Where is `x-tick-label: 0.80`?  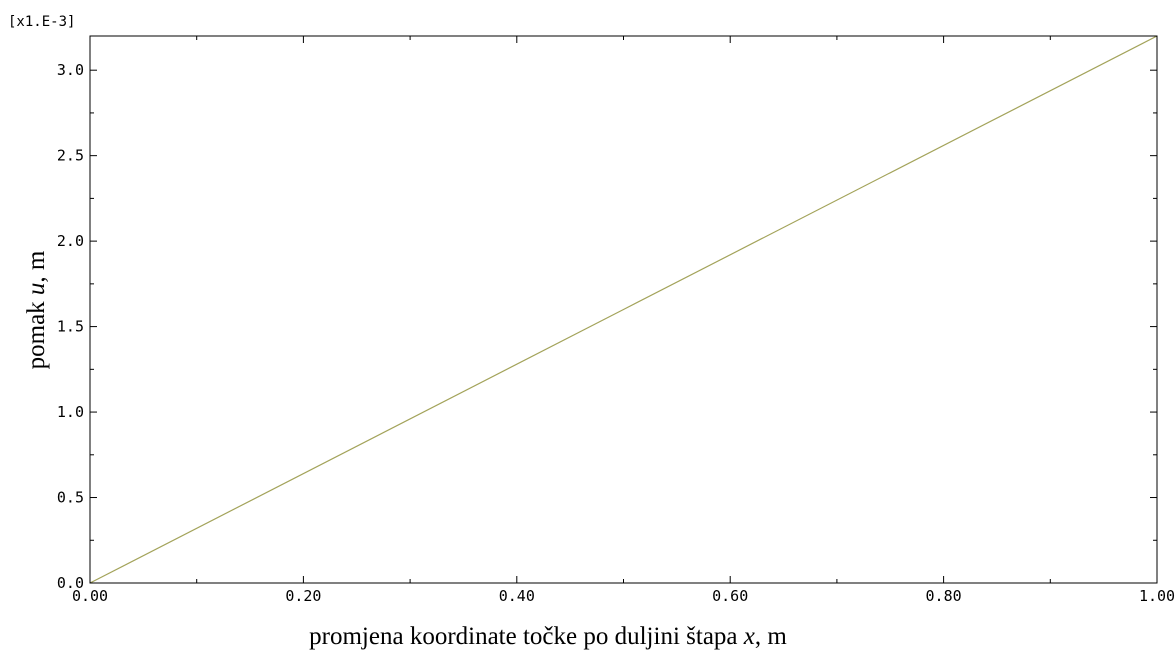 x-tick-label: 0.80 is located at coordinates (944, 596).